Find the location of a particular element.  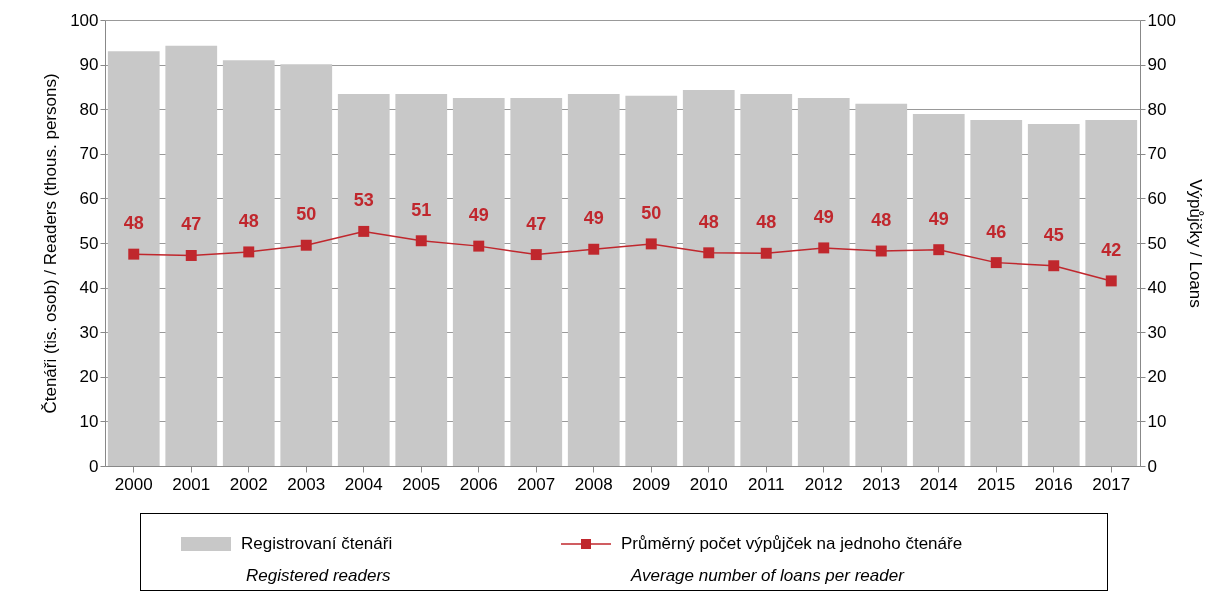

y-tick-label: 90 is located at coordinates (89, 65).